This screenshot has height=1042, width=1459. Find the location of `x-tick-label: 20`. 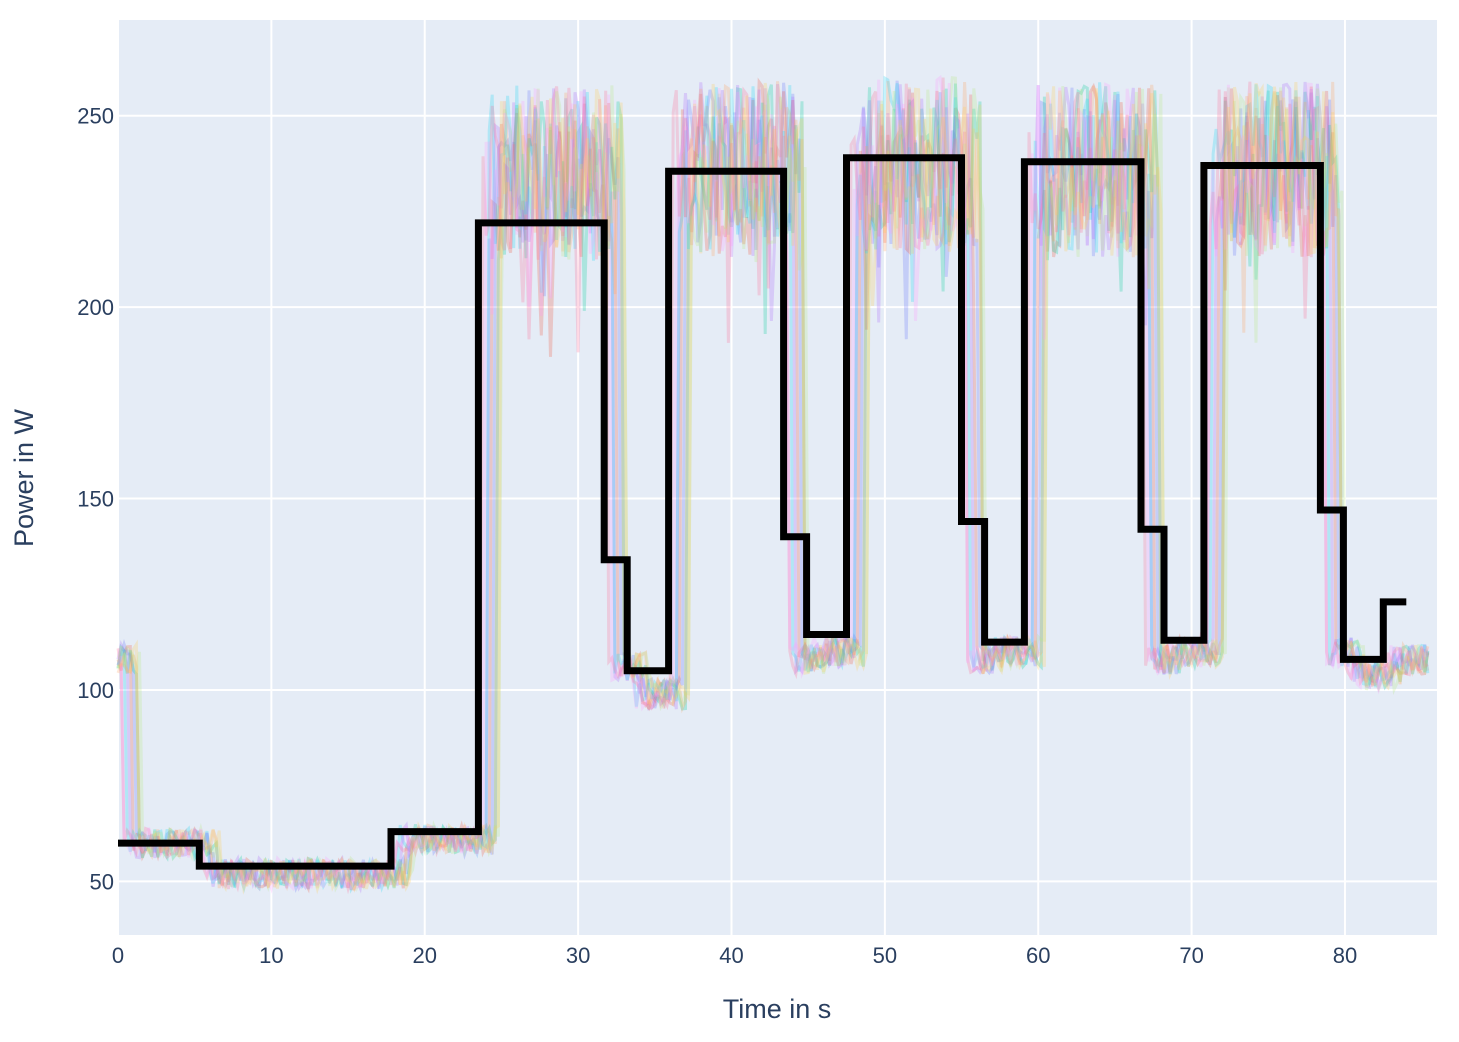

x-tick-label: 20 is located at coordinates (425, 955).